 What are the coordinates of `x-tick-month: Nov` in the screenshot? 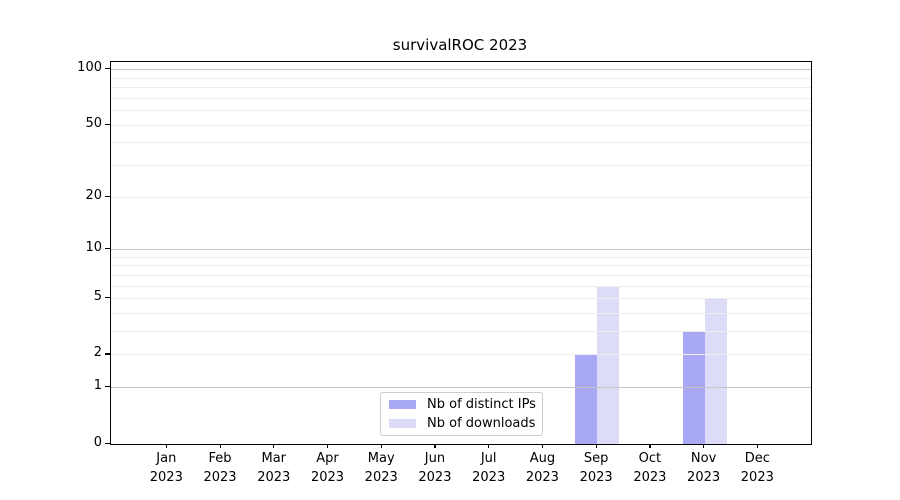 It's located at (703, 458).